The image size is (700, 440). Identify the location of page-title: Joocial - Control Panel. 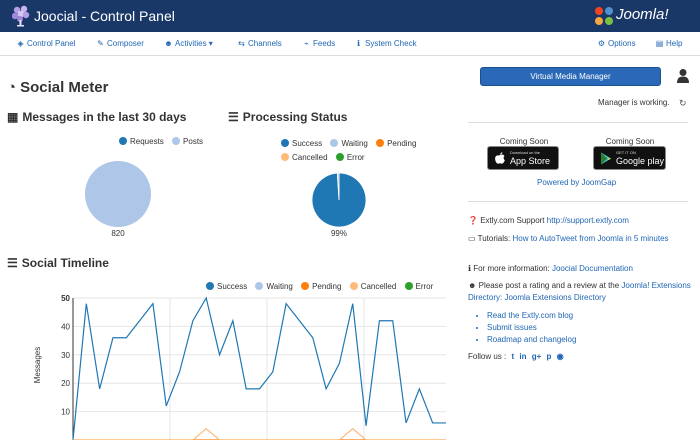
(104, 16).